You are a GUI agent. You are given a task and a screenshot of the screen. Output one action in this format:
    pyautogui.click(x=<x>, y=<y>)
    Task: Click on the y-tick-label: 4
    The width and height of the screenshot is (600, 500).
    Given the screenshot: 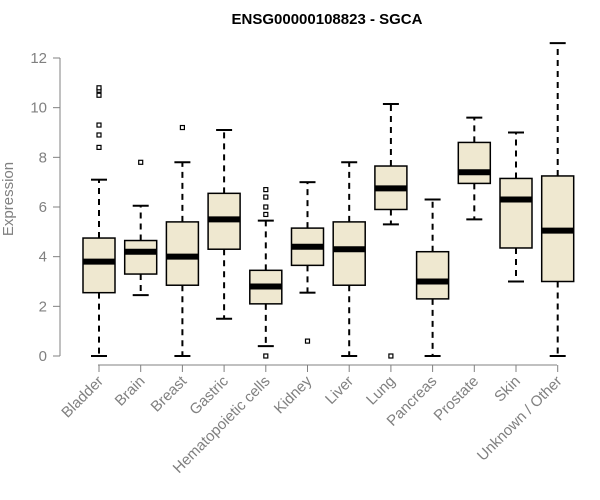 What is the action you would take?
    pyautogui.click(x=43, y=257)
    